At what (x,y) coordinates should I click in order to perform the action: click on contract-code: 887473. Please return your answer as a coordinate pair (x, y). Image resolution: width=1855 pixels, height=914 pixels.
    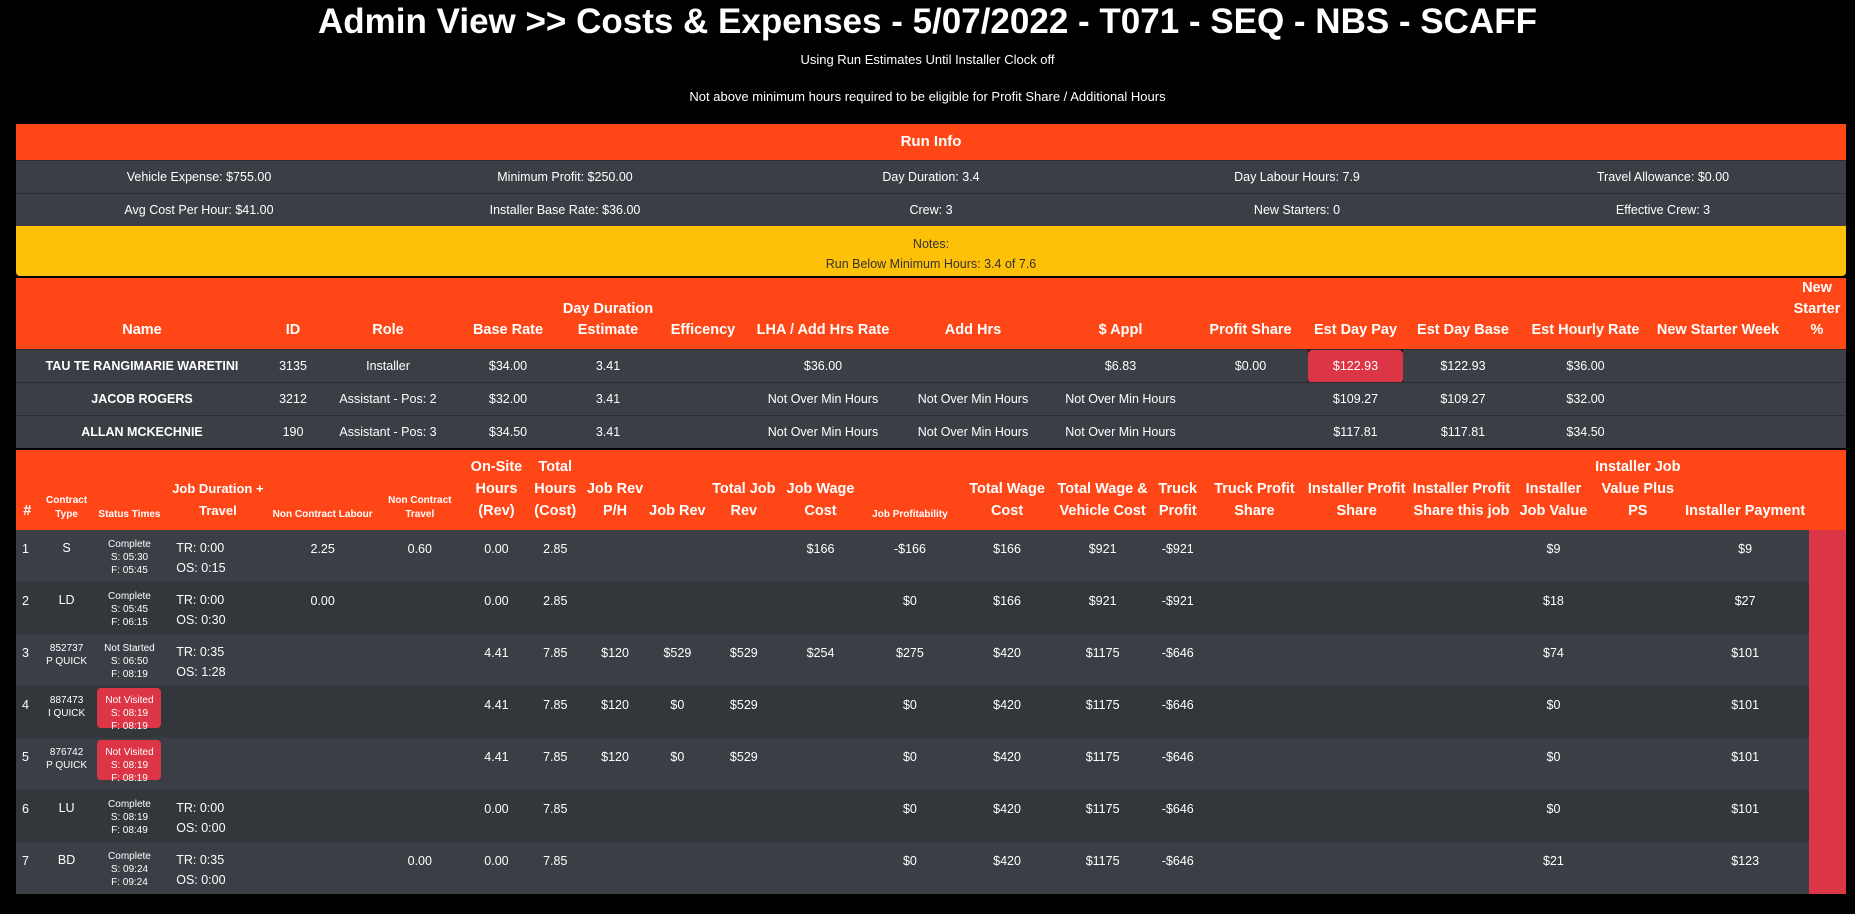
    Looking at the image, I should click on (66, 700).